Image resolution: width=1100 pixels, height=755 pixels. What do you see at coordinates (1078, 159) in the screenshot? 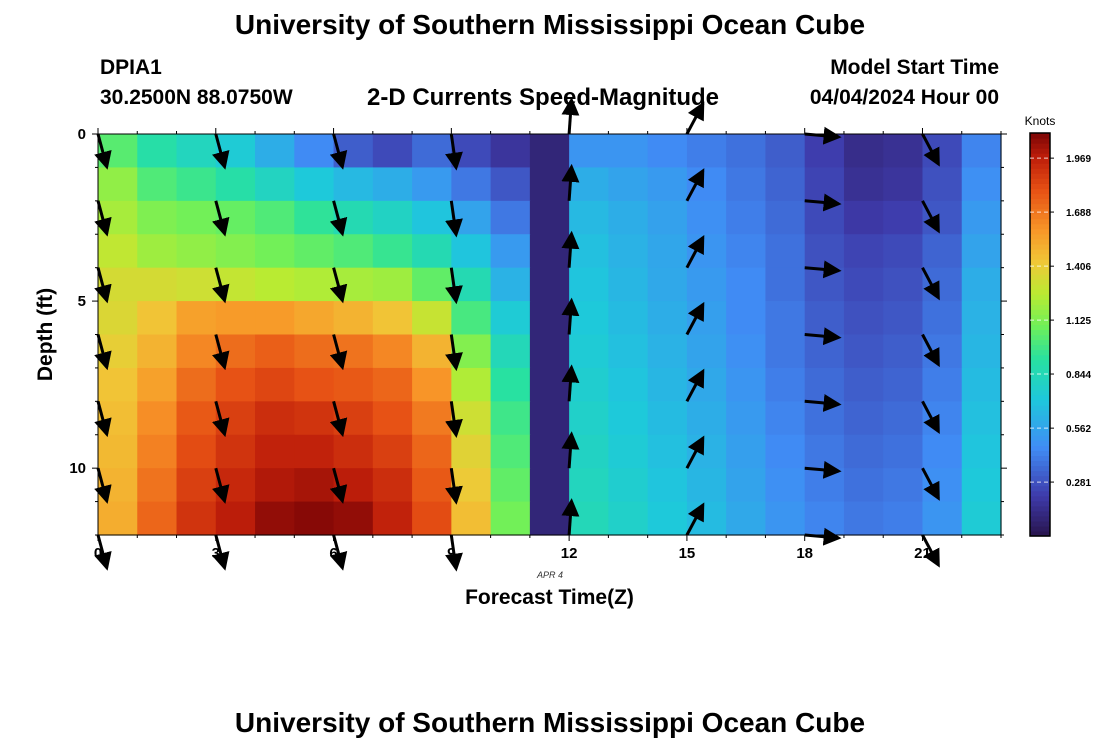
I see `colorbar-tick-label: 1.969` at bounding box center [1078, 159].